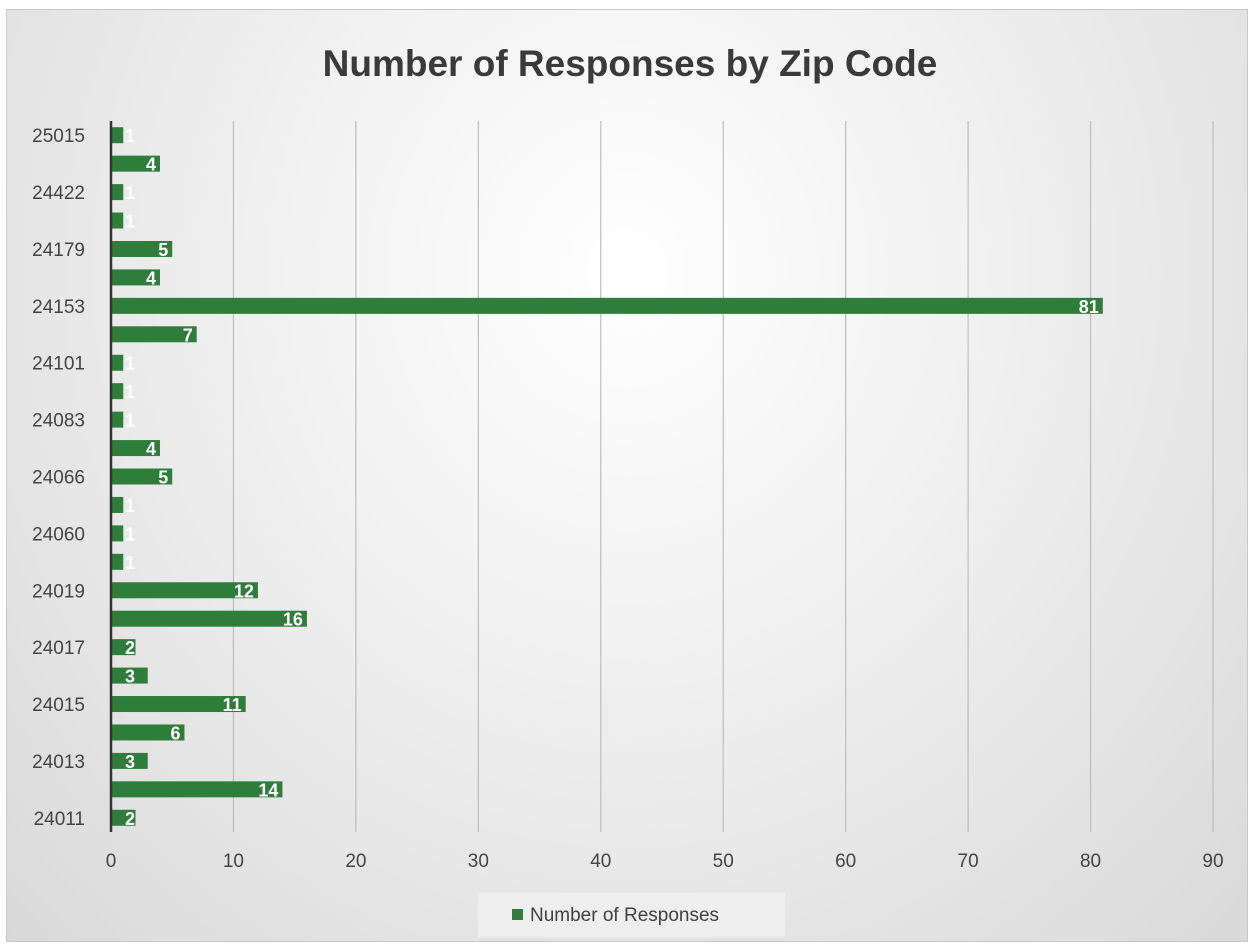 Image resolution: width=1253 pixels, height=948 pixels. I want to click on y-tick-label: 24422, so click(58, 193).